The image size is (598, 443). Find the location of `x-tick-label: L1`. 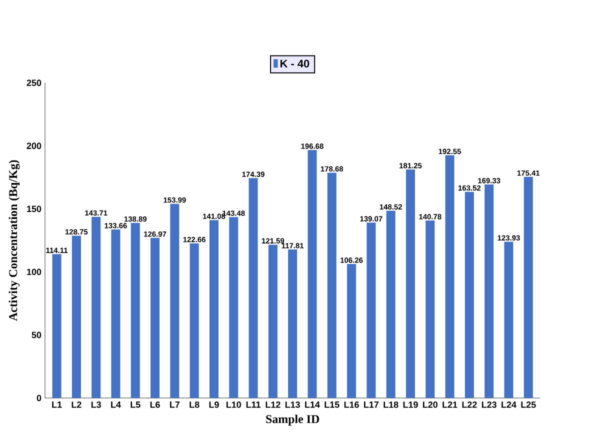

x-tick-label: L1 is located at coordinates (57, 405).